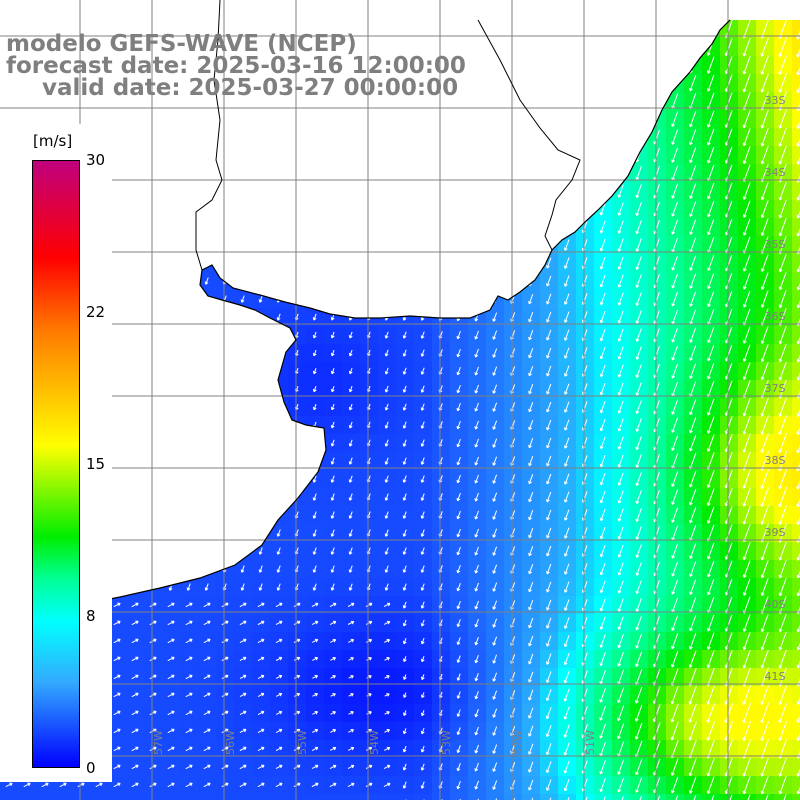  What do you see at coordinates (775, 244) in the screenshot?
I see `lat-label: 35S` at bounding box center [775, 244].